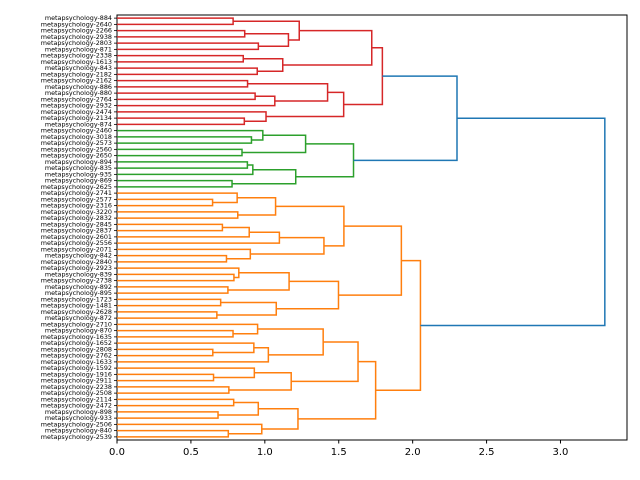 This screenshot has width=640, height=480. What do you see at coordinates (78, 418) in the screenshot?
I see `leaf-label: metapsychology-933` at bounding box center [78, 418].